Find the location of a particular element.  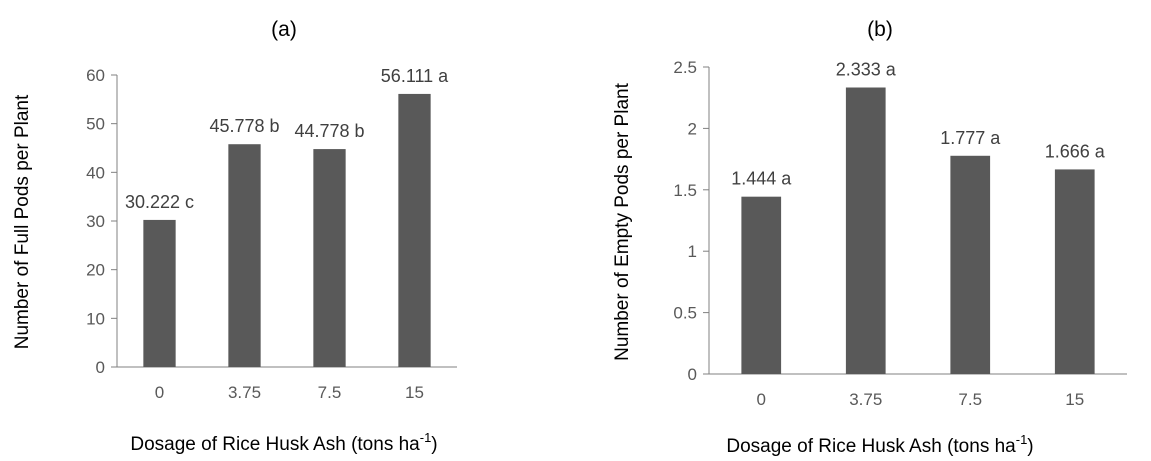

chart-a-y-axis-title: Number of Full Pods per Plant is located at coordinates (22, 221).